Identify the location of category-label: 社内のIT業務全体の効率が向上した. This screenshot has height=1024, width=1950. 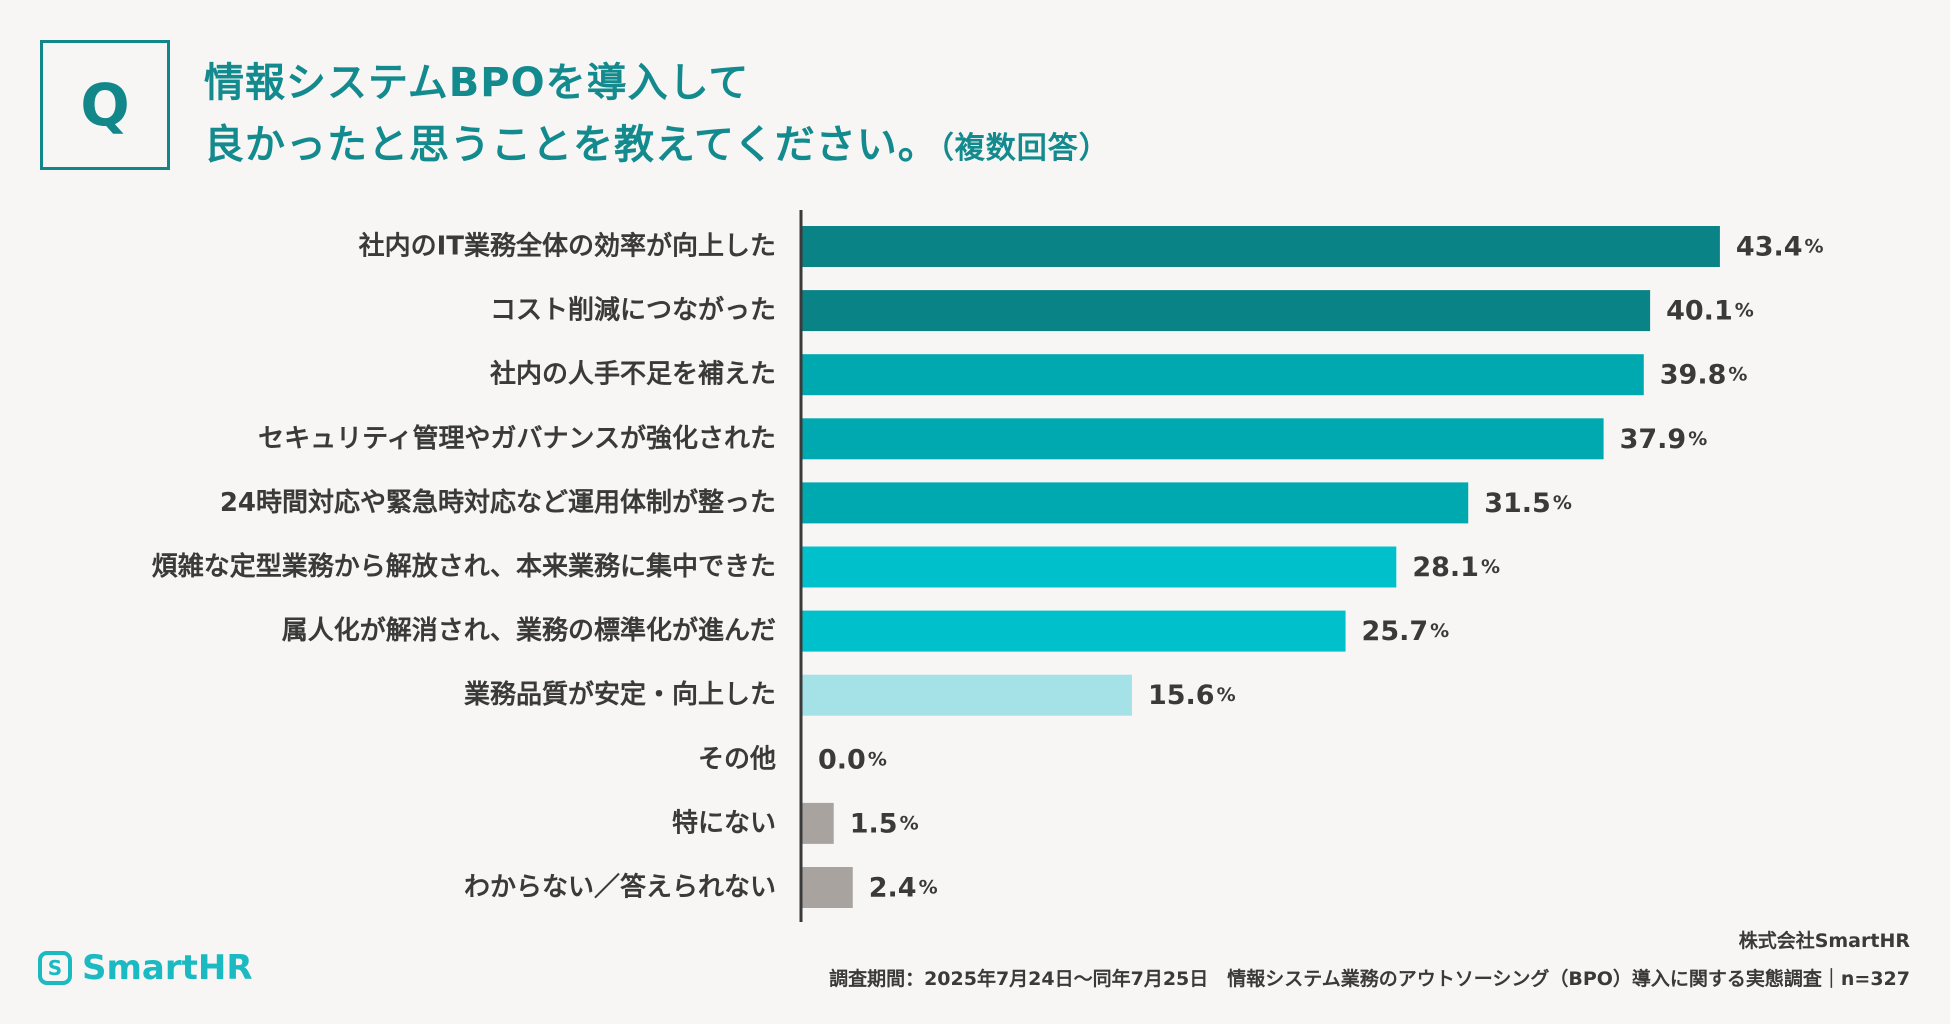
(567, 246).